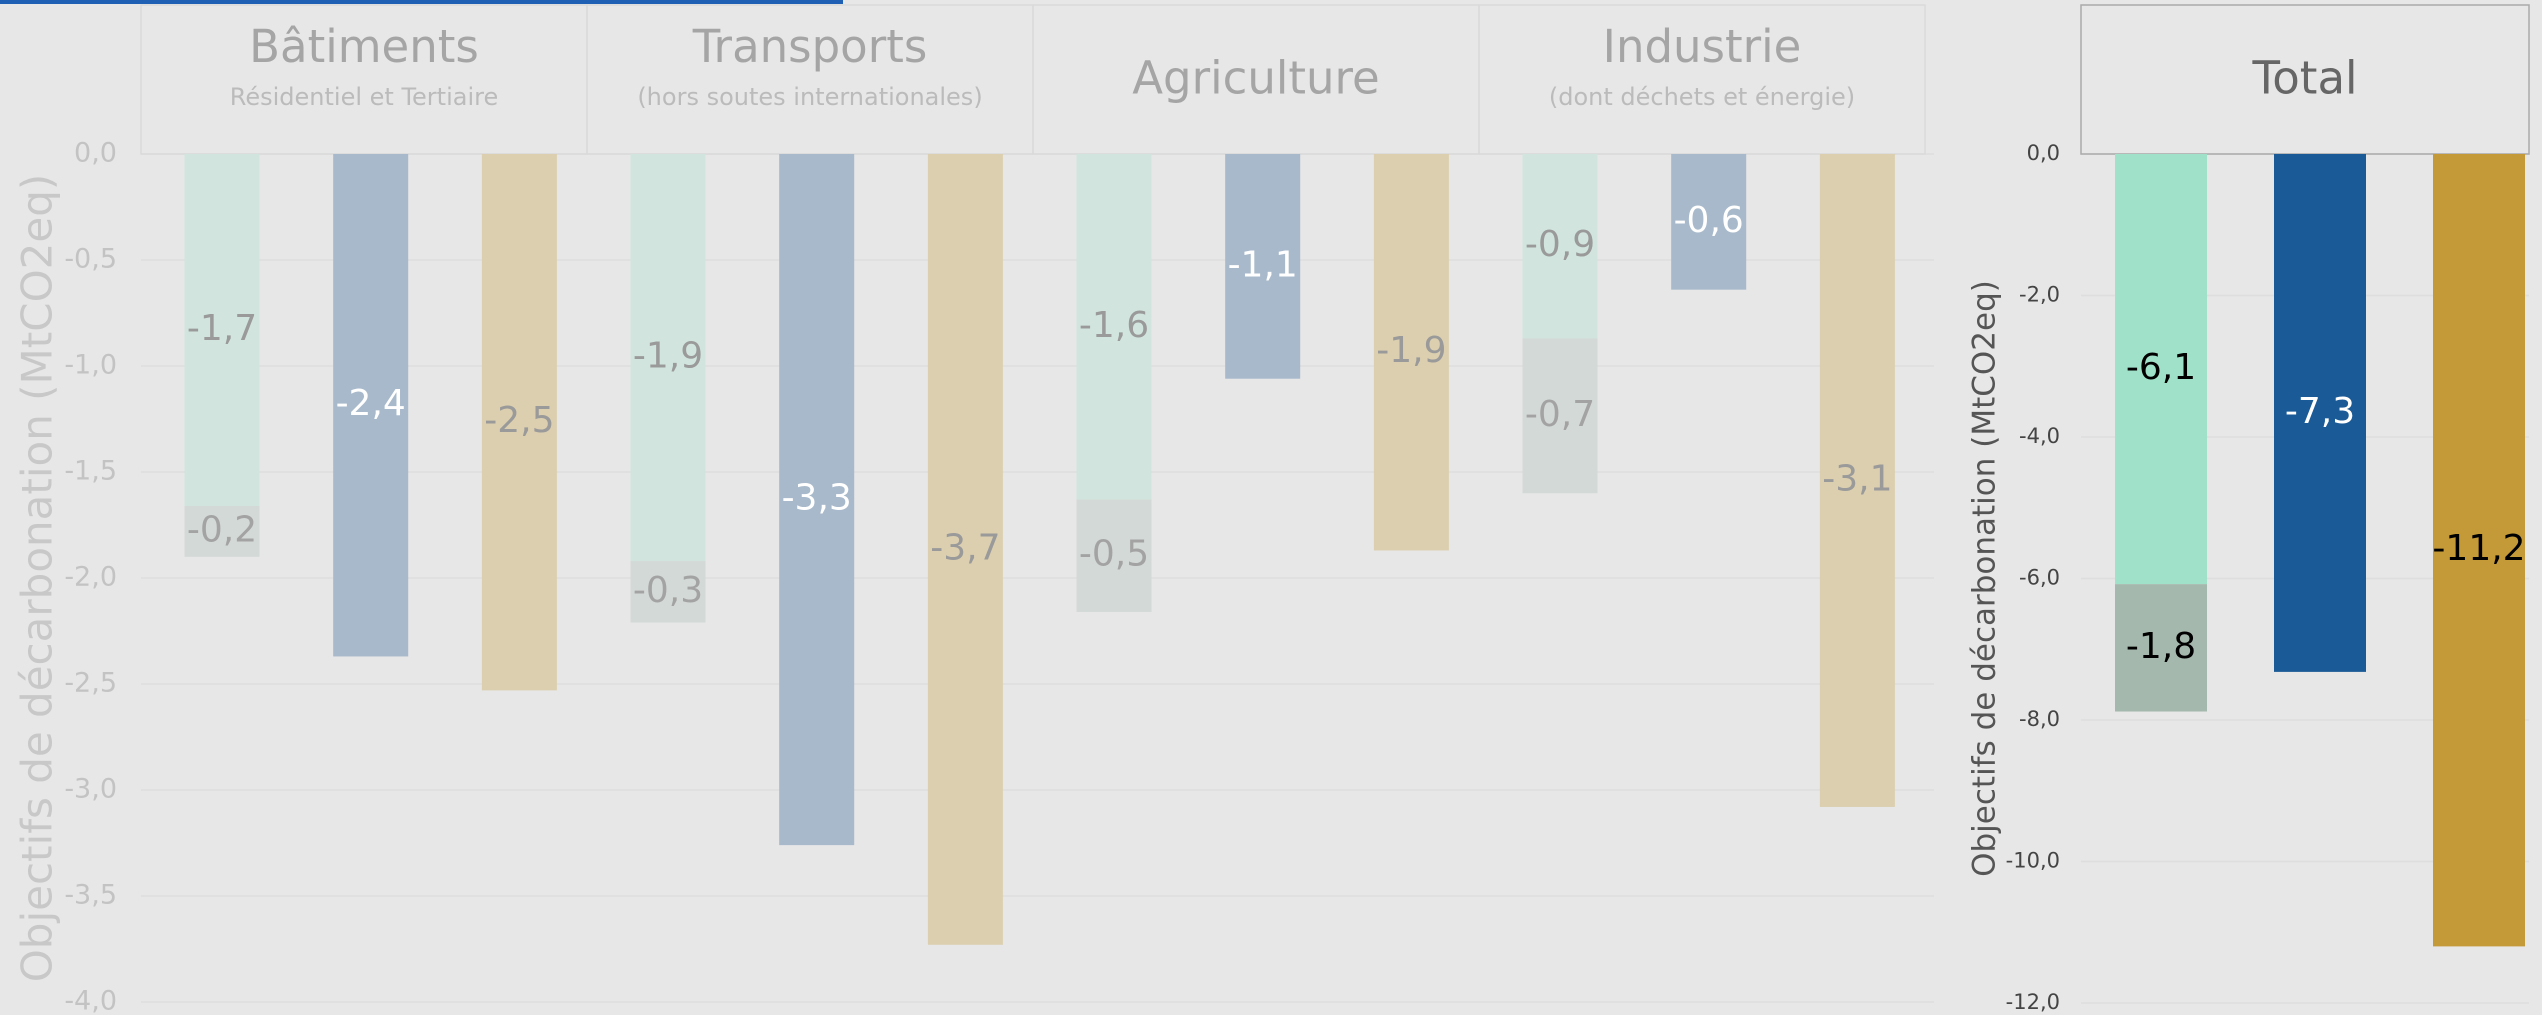 The image size is (2542, 1015). I want to click on top-bar, so click(421, 2).